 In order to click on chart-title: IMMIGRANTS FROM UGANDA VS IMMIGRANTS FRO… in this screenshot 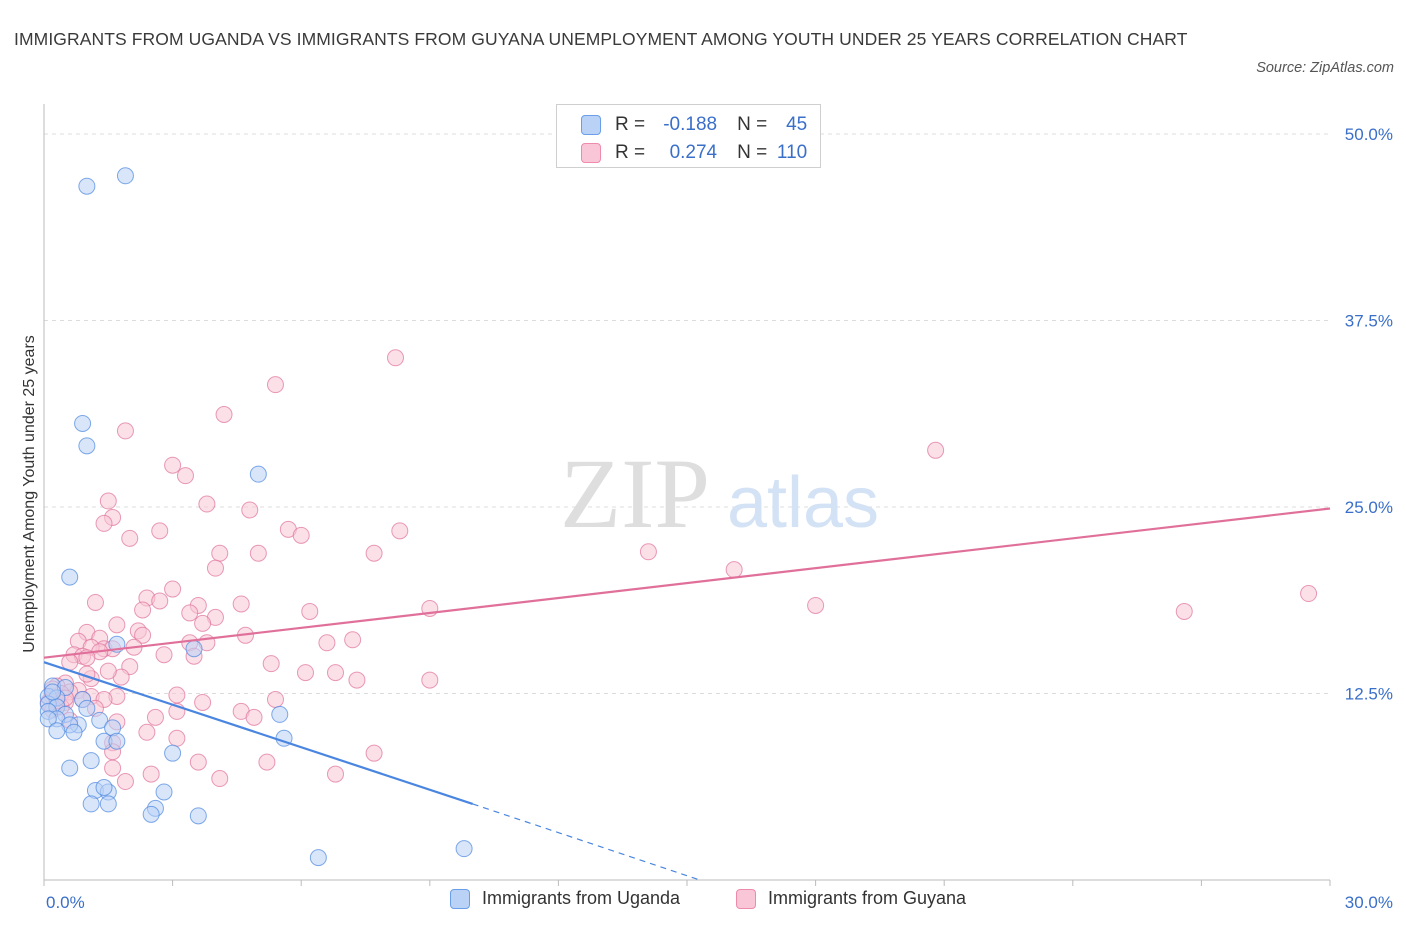, I will do `click(601, 39)`.